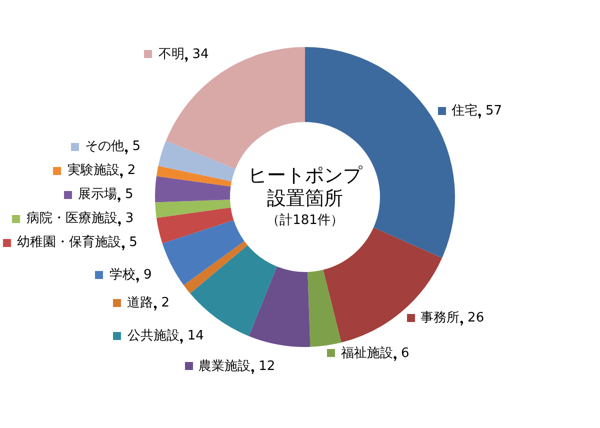 This screenshot has width=600, height=428. What do you see at coordinates (267, 366) in the screenshot?
I see `data-label: 12` at bounding box center [267, 366].